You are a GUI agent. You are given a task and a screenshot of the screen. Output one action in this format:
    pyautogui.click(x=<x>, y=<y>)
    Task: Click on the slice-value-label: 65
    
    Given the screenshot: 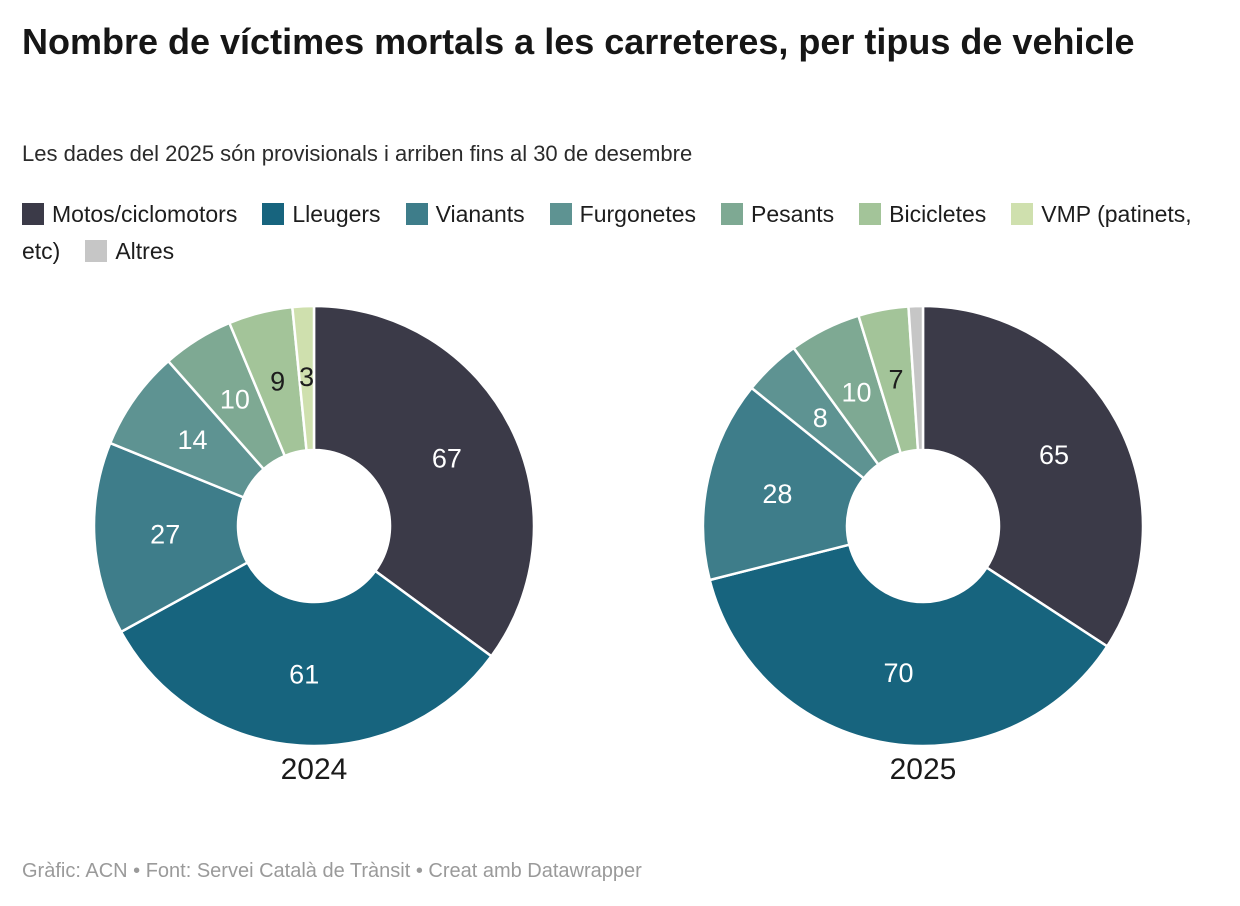 What is the action you would take?
    pyautogui.click(x=1054, y=455)
    